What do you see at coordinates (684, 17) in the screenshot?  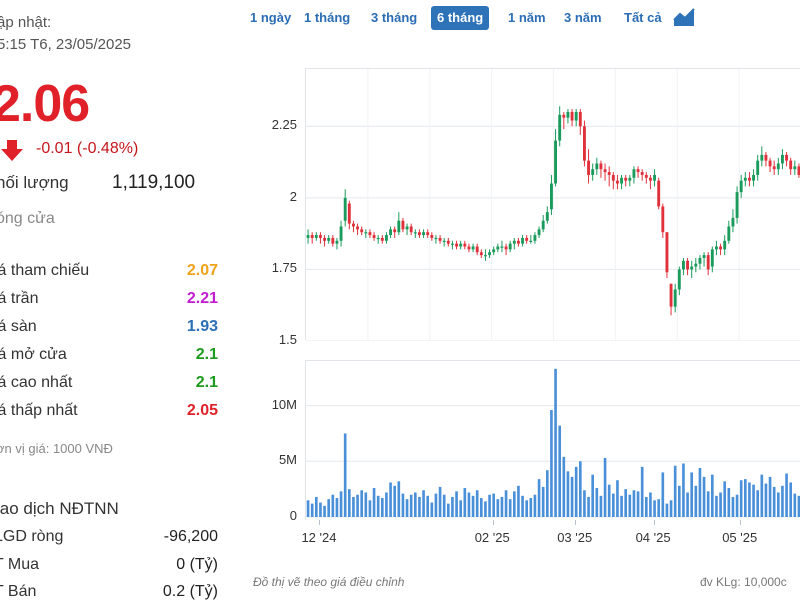 I see `area-chart-icon` at bounding box center [684, 17].